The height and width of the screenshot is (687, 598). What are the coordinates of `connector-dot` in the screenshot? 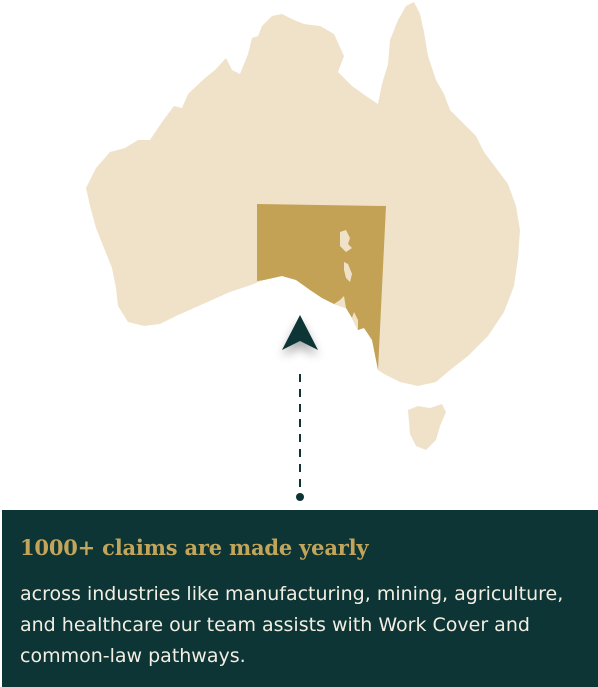 It's located at (300, 497).